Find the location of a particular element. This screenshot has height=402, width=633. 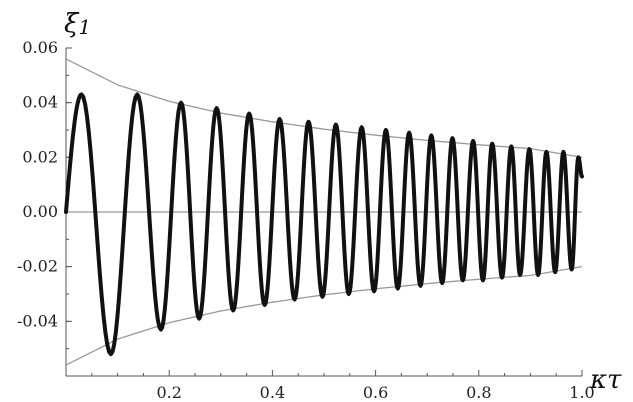

y-ticks: 0.06 0.04 0.02 0.00 -0.02 -0.04 is located at coordinates (44, 194).